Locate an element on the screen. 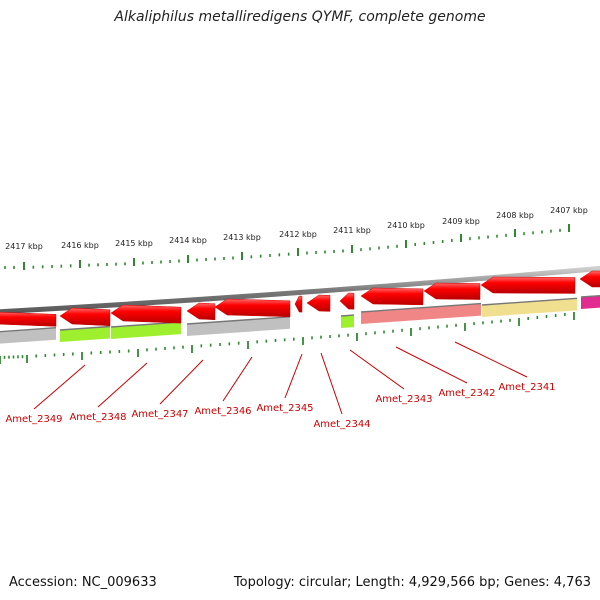  scale-label: 2407 kbp is located at coordinates (569, 210).